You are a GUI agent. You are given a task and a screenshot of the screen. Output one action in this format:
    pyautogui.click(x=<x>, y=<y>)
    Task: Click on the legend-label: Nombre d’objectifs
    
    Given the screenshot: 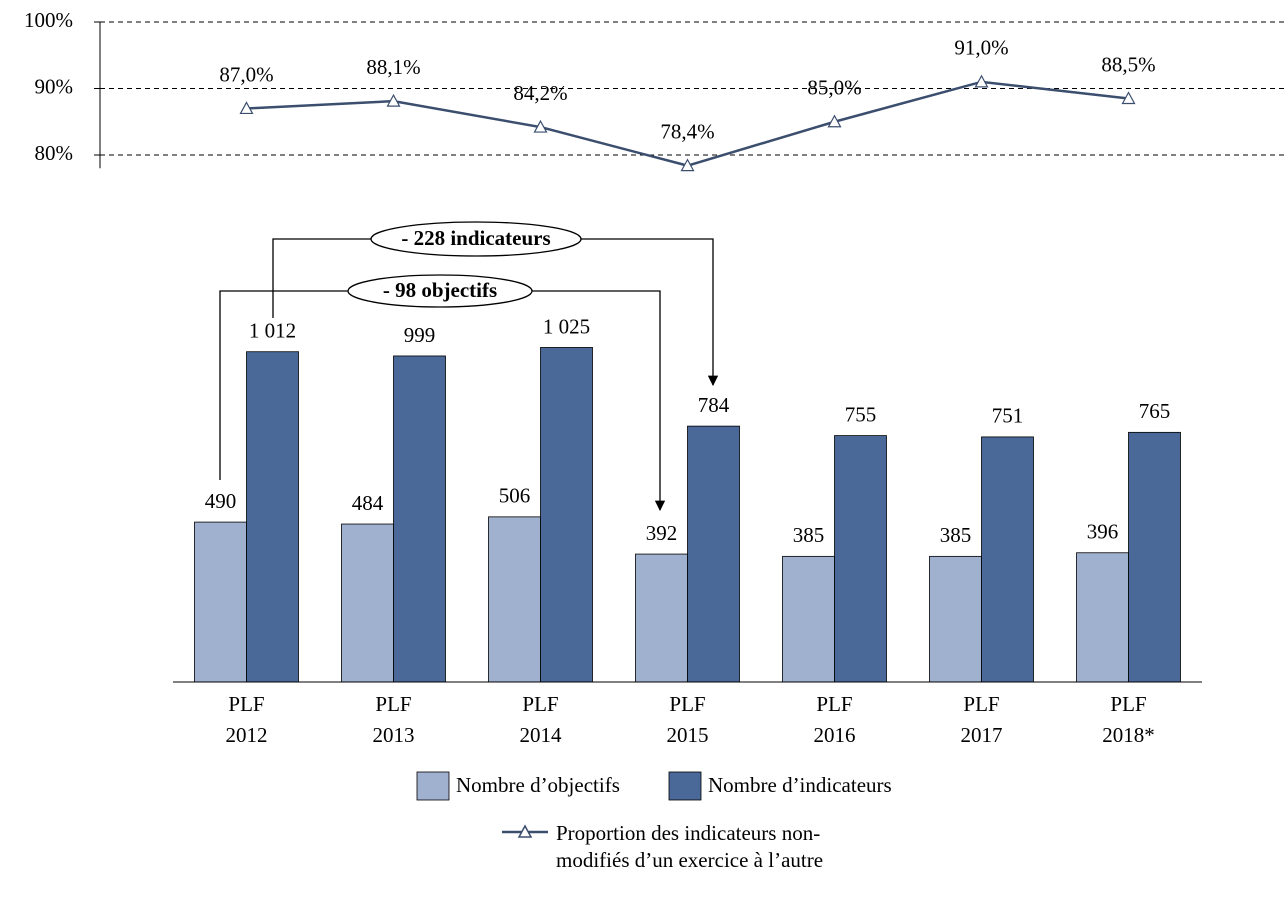 What is the action you would take?
    pyautogui.click(x=538, y=785)
    